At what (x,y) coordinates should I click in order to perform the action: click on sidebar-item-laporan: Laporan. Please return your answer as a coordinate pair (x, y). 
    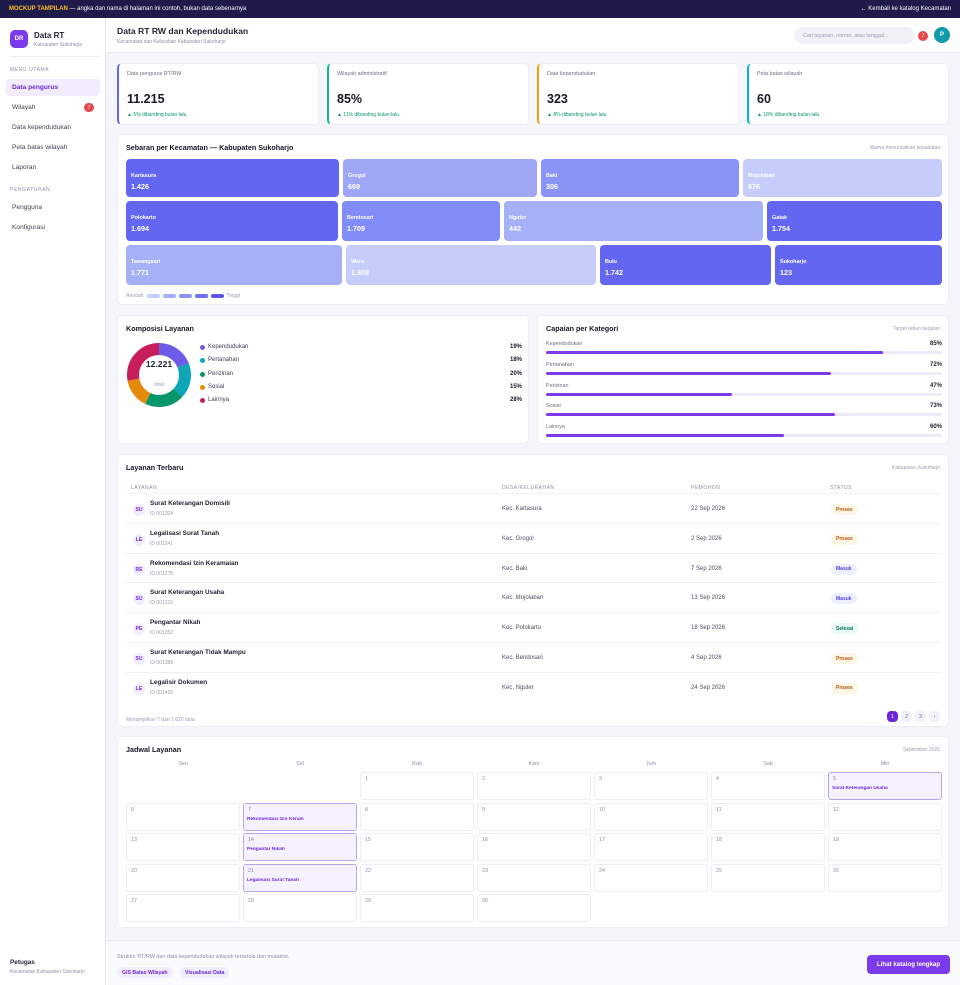
    Looking at the image, I should click on (53, 167).